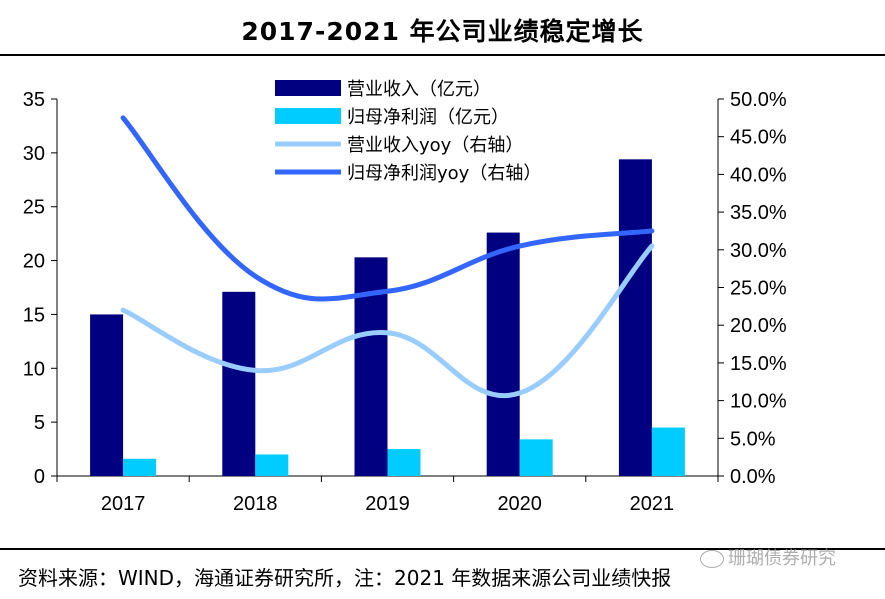 The image size is (885, 599). Describe the element at coordinates (435, 145) in the screenshot. I see `legend-label: 营业收入yoy（右轴）` at that location.